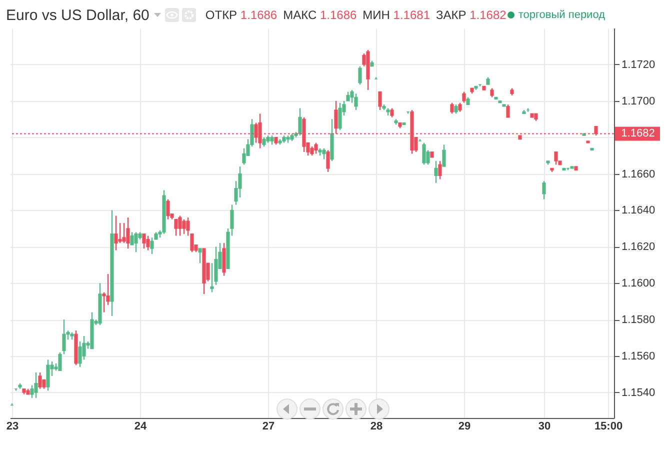  I want to click on ref-line-label: 1.1682, so click(638, 134).